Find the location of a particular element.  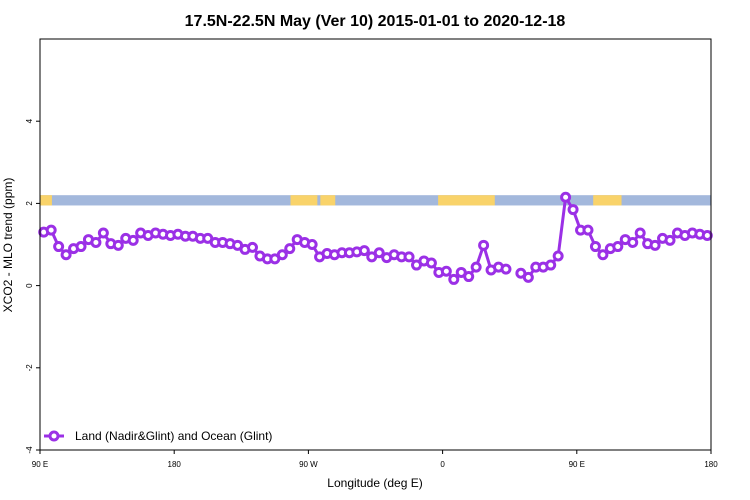

legend-marker-swatch is located at coordinates (54, 436).